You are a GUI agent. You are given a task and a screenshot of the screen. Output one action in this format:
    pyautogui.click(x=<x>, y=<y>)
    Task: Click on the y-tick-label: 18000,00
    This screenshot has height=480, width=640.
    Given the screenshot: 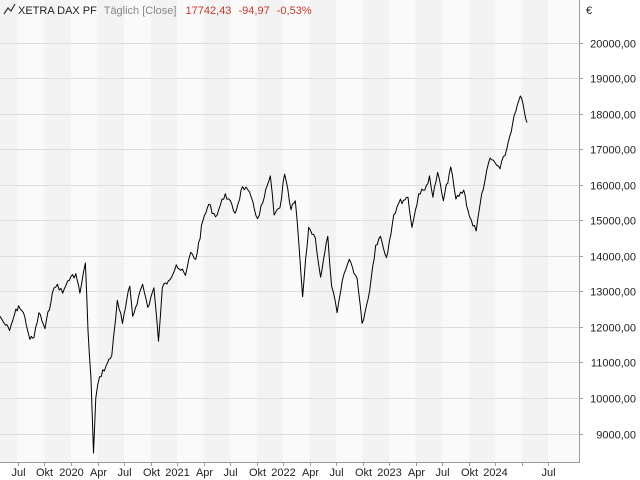 What is the action you would take?
    pyautogui.click(x=613, y=116)
    